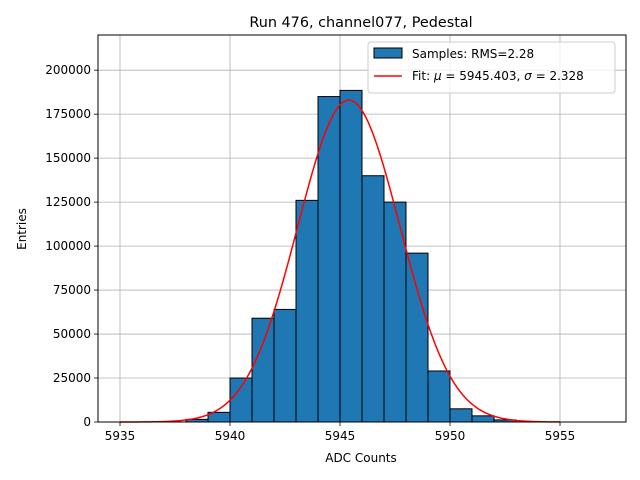 The height and width of the screenshot is (480, 640). I want to click on legend-box, so click(491, 67).